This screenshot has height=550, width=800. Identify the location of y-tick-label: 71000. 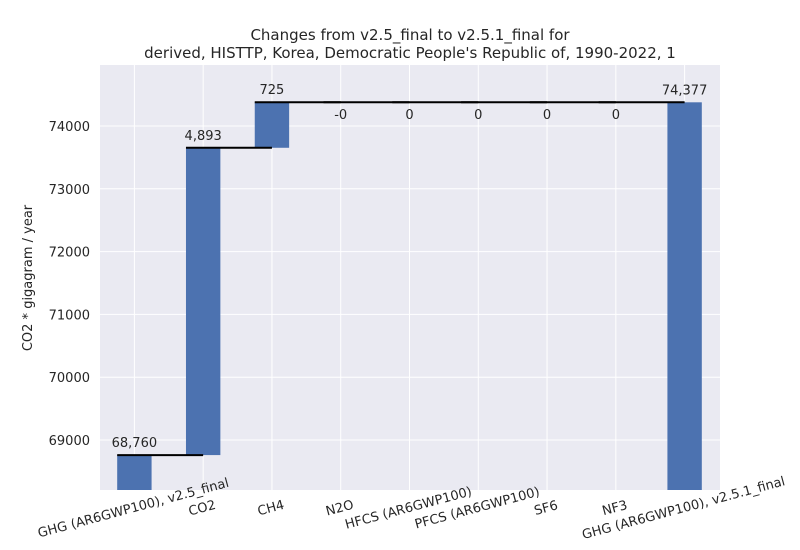
(69, 315).